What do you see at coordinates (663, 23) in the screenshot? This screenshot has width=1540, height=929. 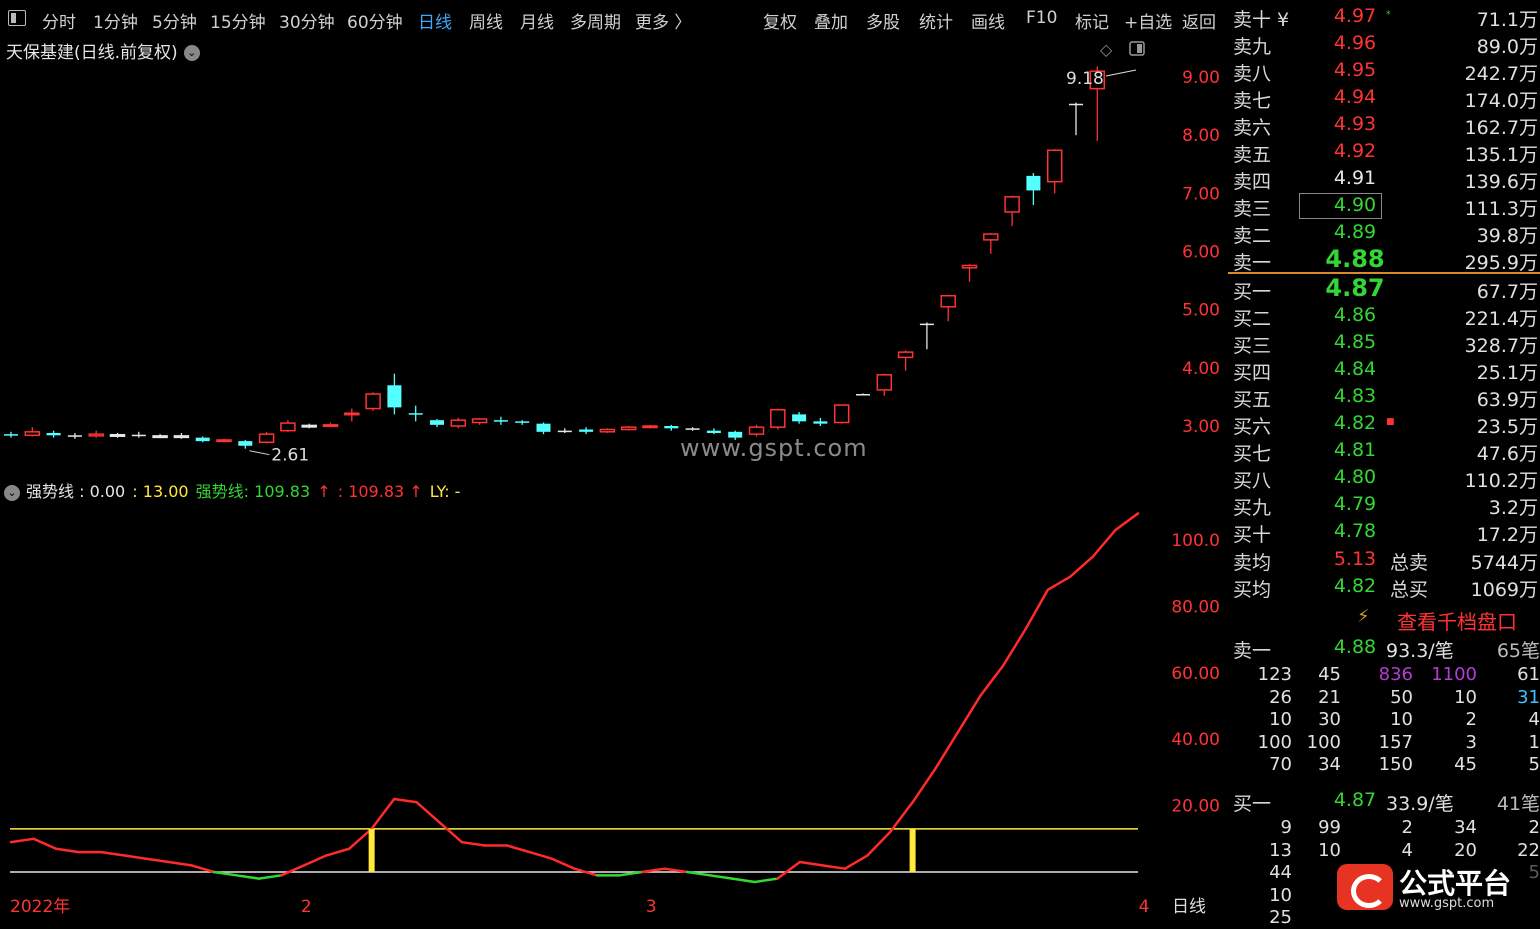 I see `tab-period-10: 更多 〉` at bounding box center [663, 23].